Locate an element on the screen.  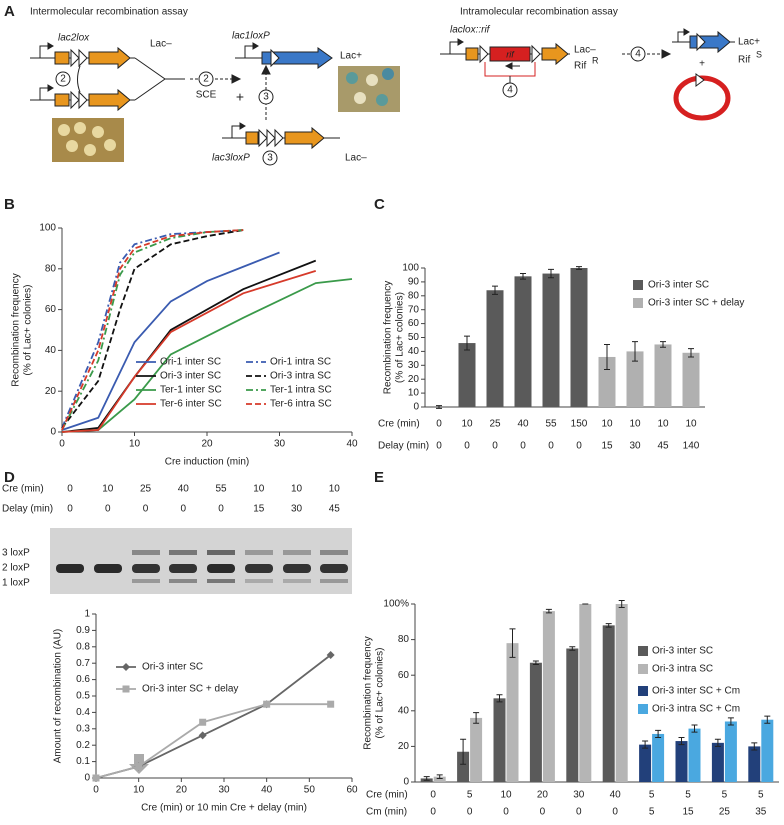
y-tick-label: 0.5 is located at coordinates (83, 696).